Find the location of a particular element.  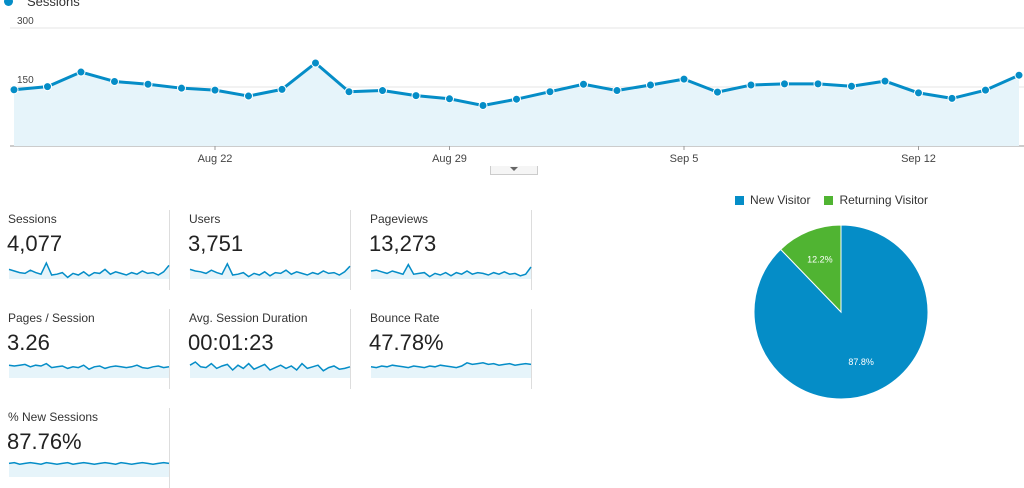

metric-label: Sessions is located at coordinates (32, 219).